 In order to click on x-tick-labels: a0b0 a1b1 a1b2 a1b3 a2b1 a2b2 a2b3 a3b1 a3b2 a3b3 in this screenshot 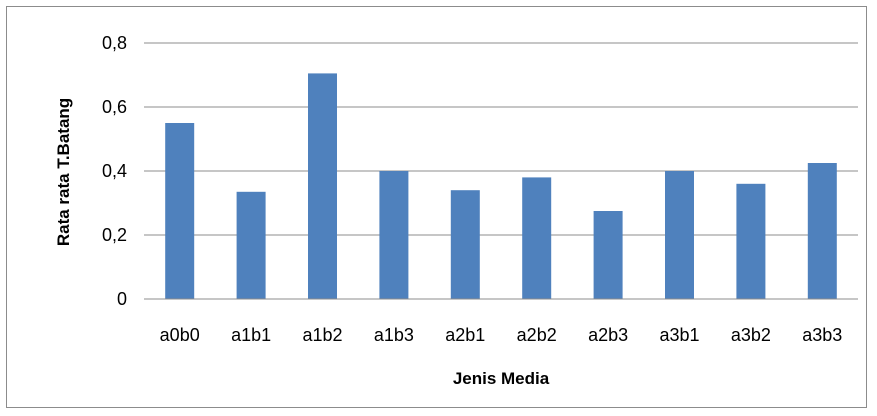, I will do `click(501, 335)`.